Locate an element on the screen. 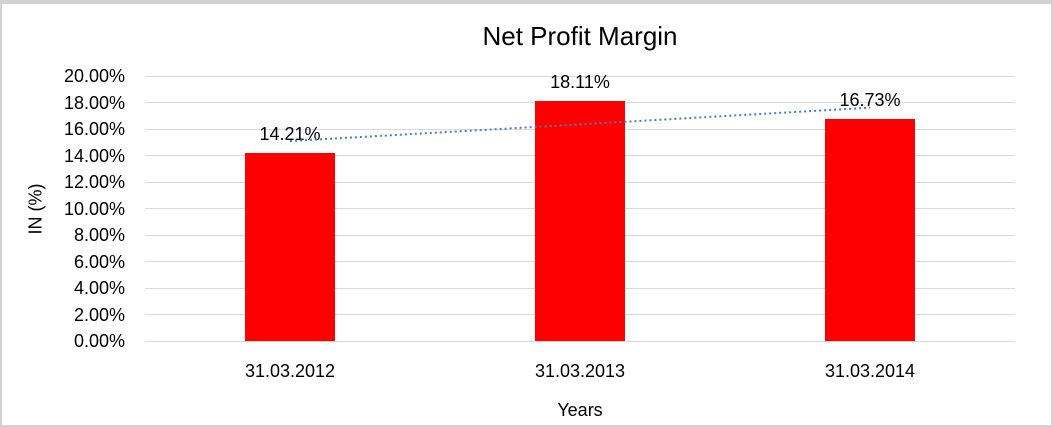  y-axis-tick-label: 2.00% is located at coordinates (99, 314).